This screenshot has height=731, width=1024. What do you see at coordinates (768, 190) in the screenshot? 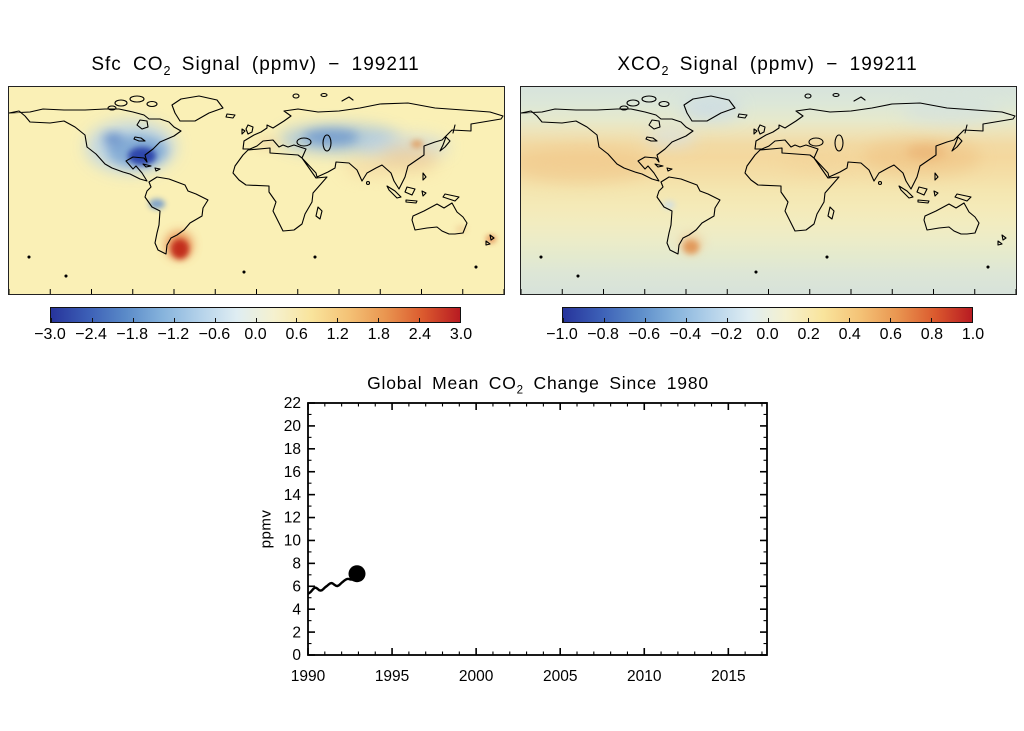
I see `xco2-map` at bounding box center [768, 190].